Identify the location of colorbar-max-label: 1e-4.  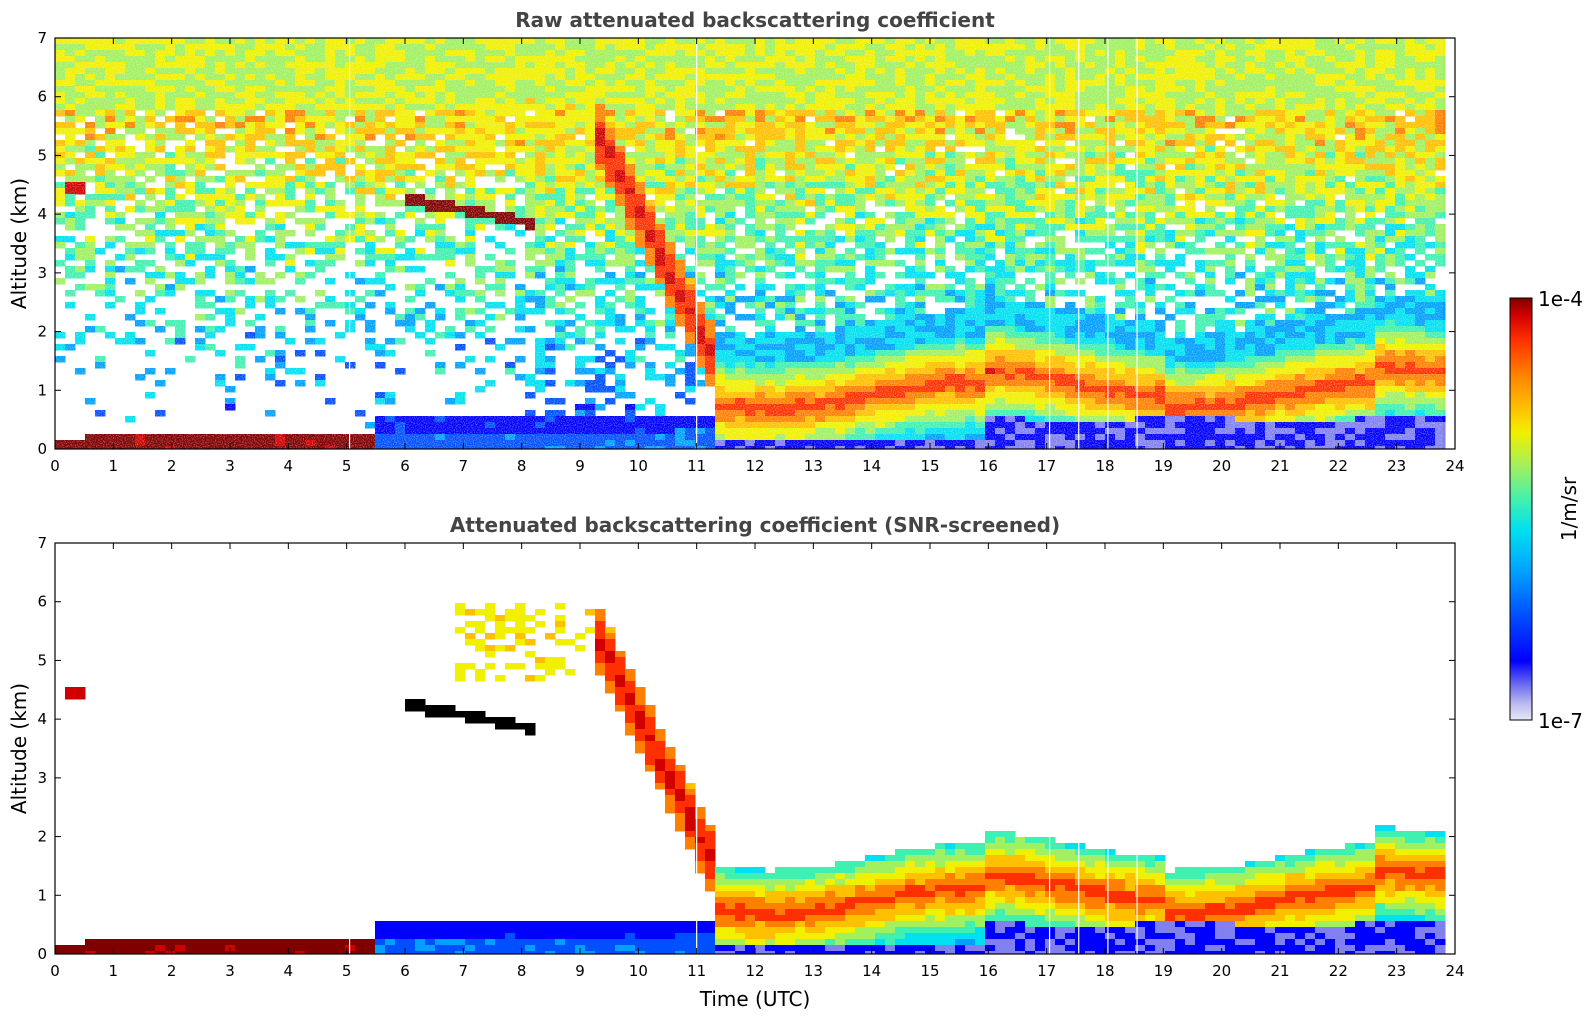
(1560, 299).